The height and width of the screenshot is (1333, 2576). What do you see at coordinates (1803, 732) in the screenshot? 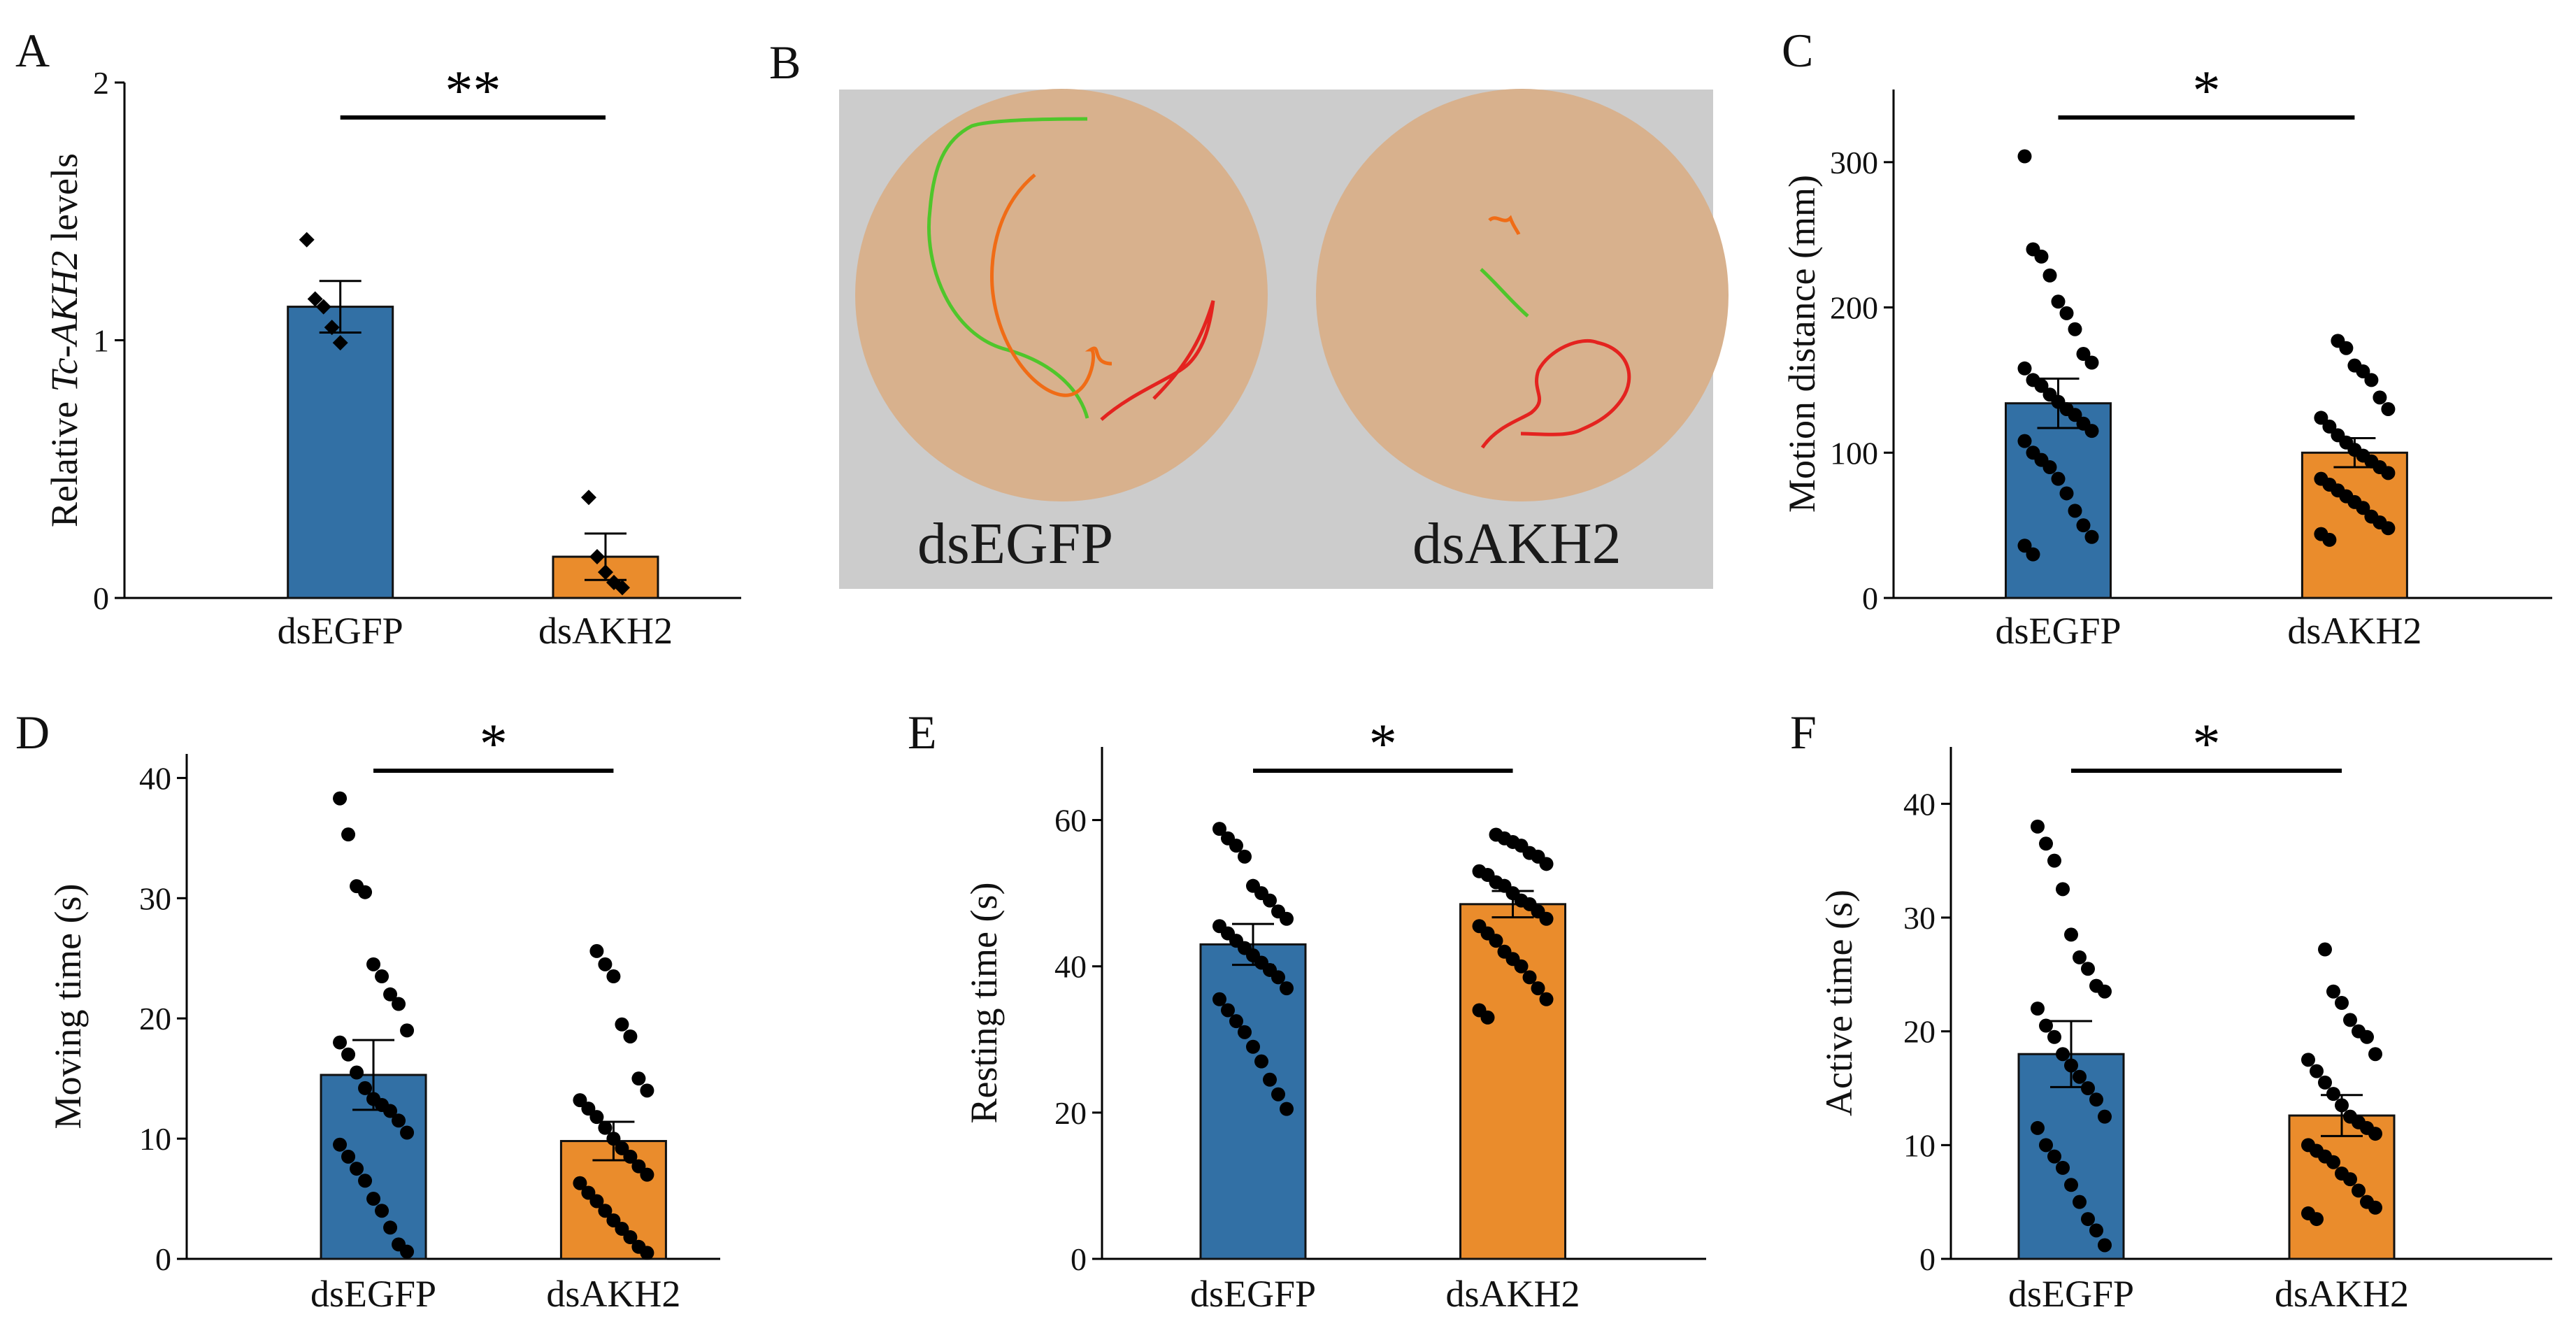
I see `panel-label: F` at bounding box center [1803, 732].